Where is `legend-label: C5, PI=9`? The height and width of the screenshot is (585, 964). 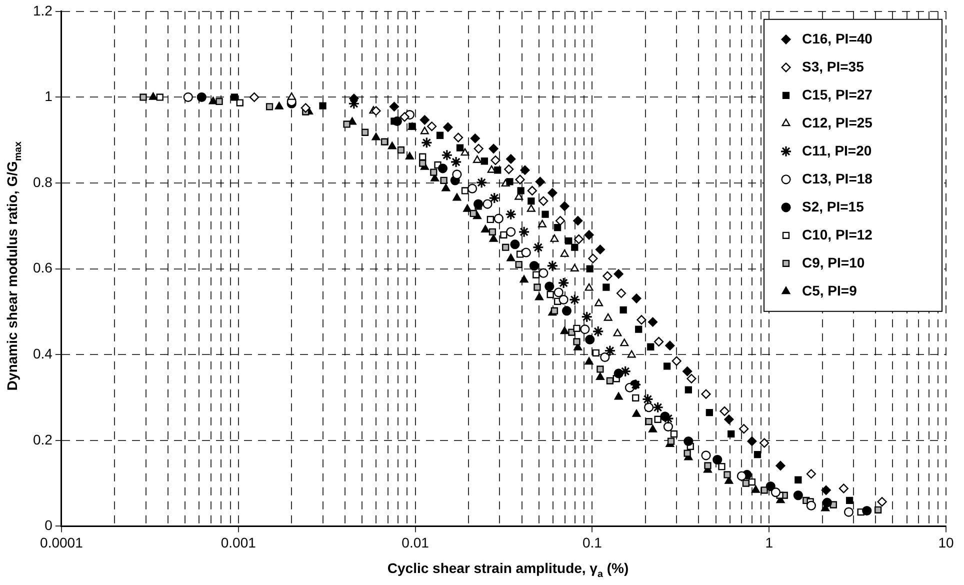 legend-label: C5, PI=9 is located at coordinates (830, 290).